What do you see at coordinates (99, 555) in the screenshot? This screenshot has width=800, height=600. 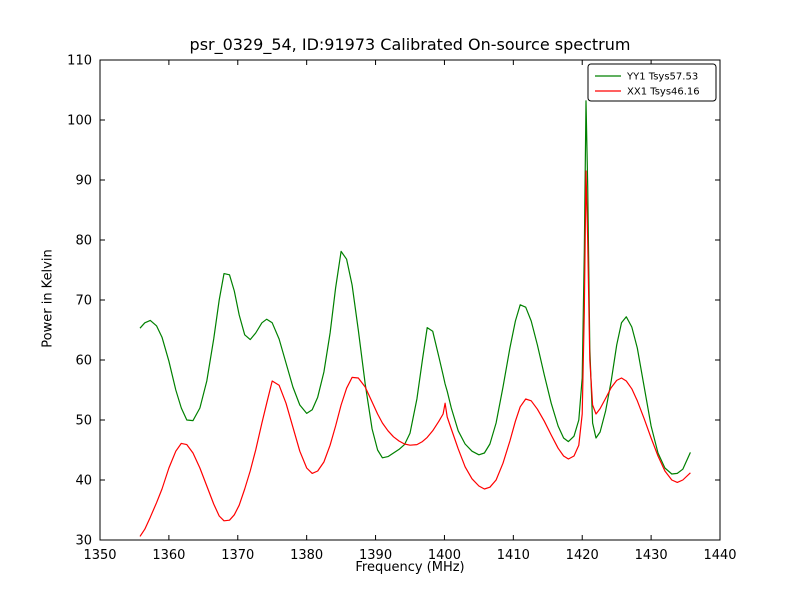 I see `x-tick-label: 1350` at bounding box center [99, 555].